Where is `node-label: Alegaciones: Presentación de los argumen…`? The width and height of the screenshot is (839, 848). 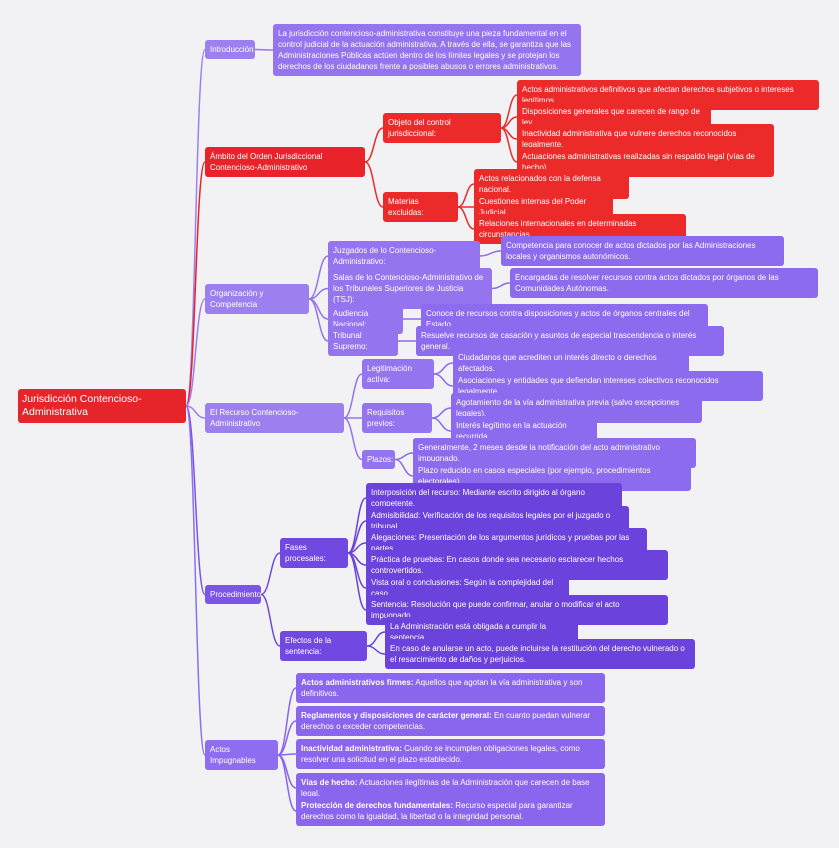
node-label: Alegaciones: Presentación de los argumen… is located at coordinates (500, 543).